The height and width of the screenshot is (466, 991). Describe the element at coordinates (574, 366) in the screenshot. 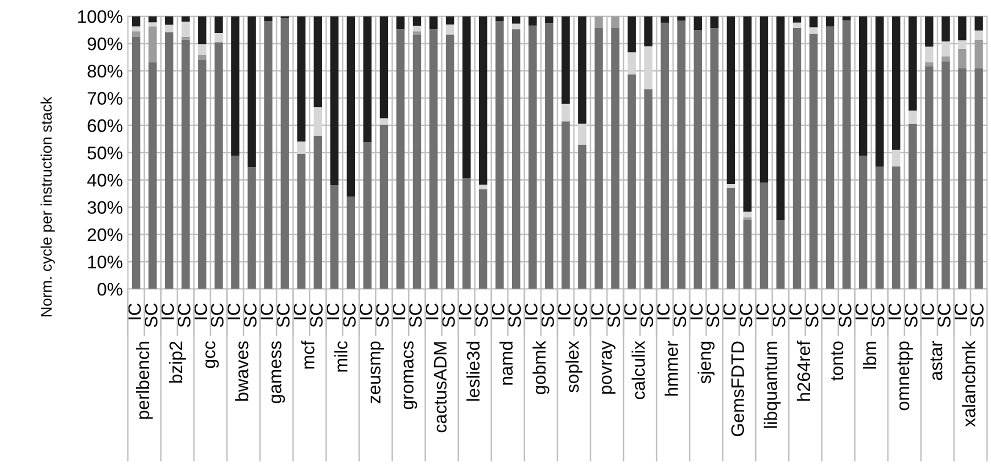

I see `text: soplex` at that location.